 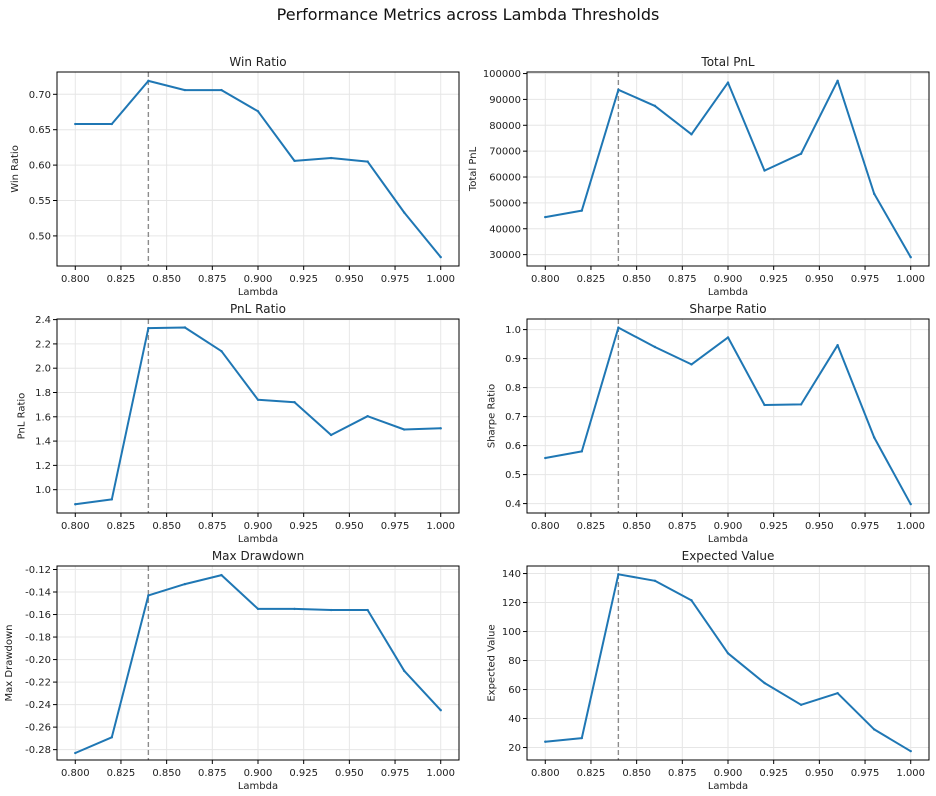 What do you see at coordinates (505, 178) in the screenshot?
I see `total-pnl-ytick-label-3: 60000` at bounding box center [505, 178].